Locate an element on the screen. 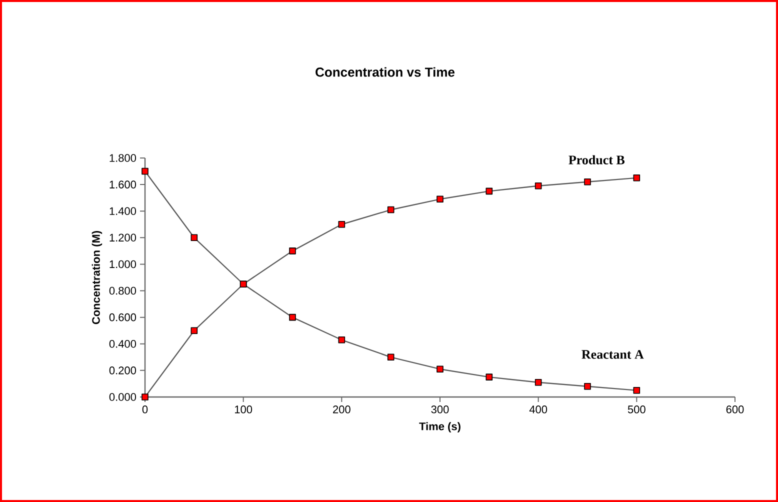 The image size is (778, 502). y-tick-label: 1.400 is located at coordinates (123, 211).